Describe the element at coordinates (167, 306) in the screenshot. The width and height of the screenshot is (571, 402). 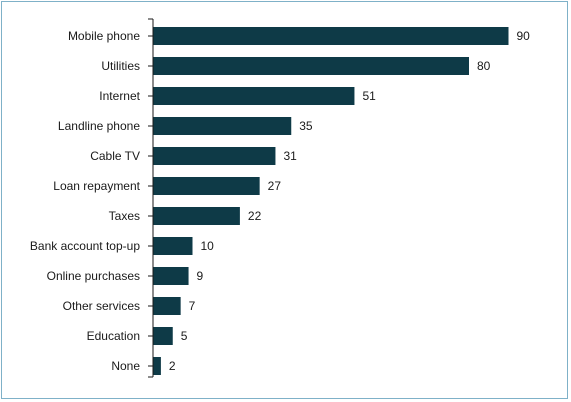
I see `bar-other-services` at that location.